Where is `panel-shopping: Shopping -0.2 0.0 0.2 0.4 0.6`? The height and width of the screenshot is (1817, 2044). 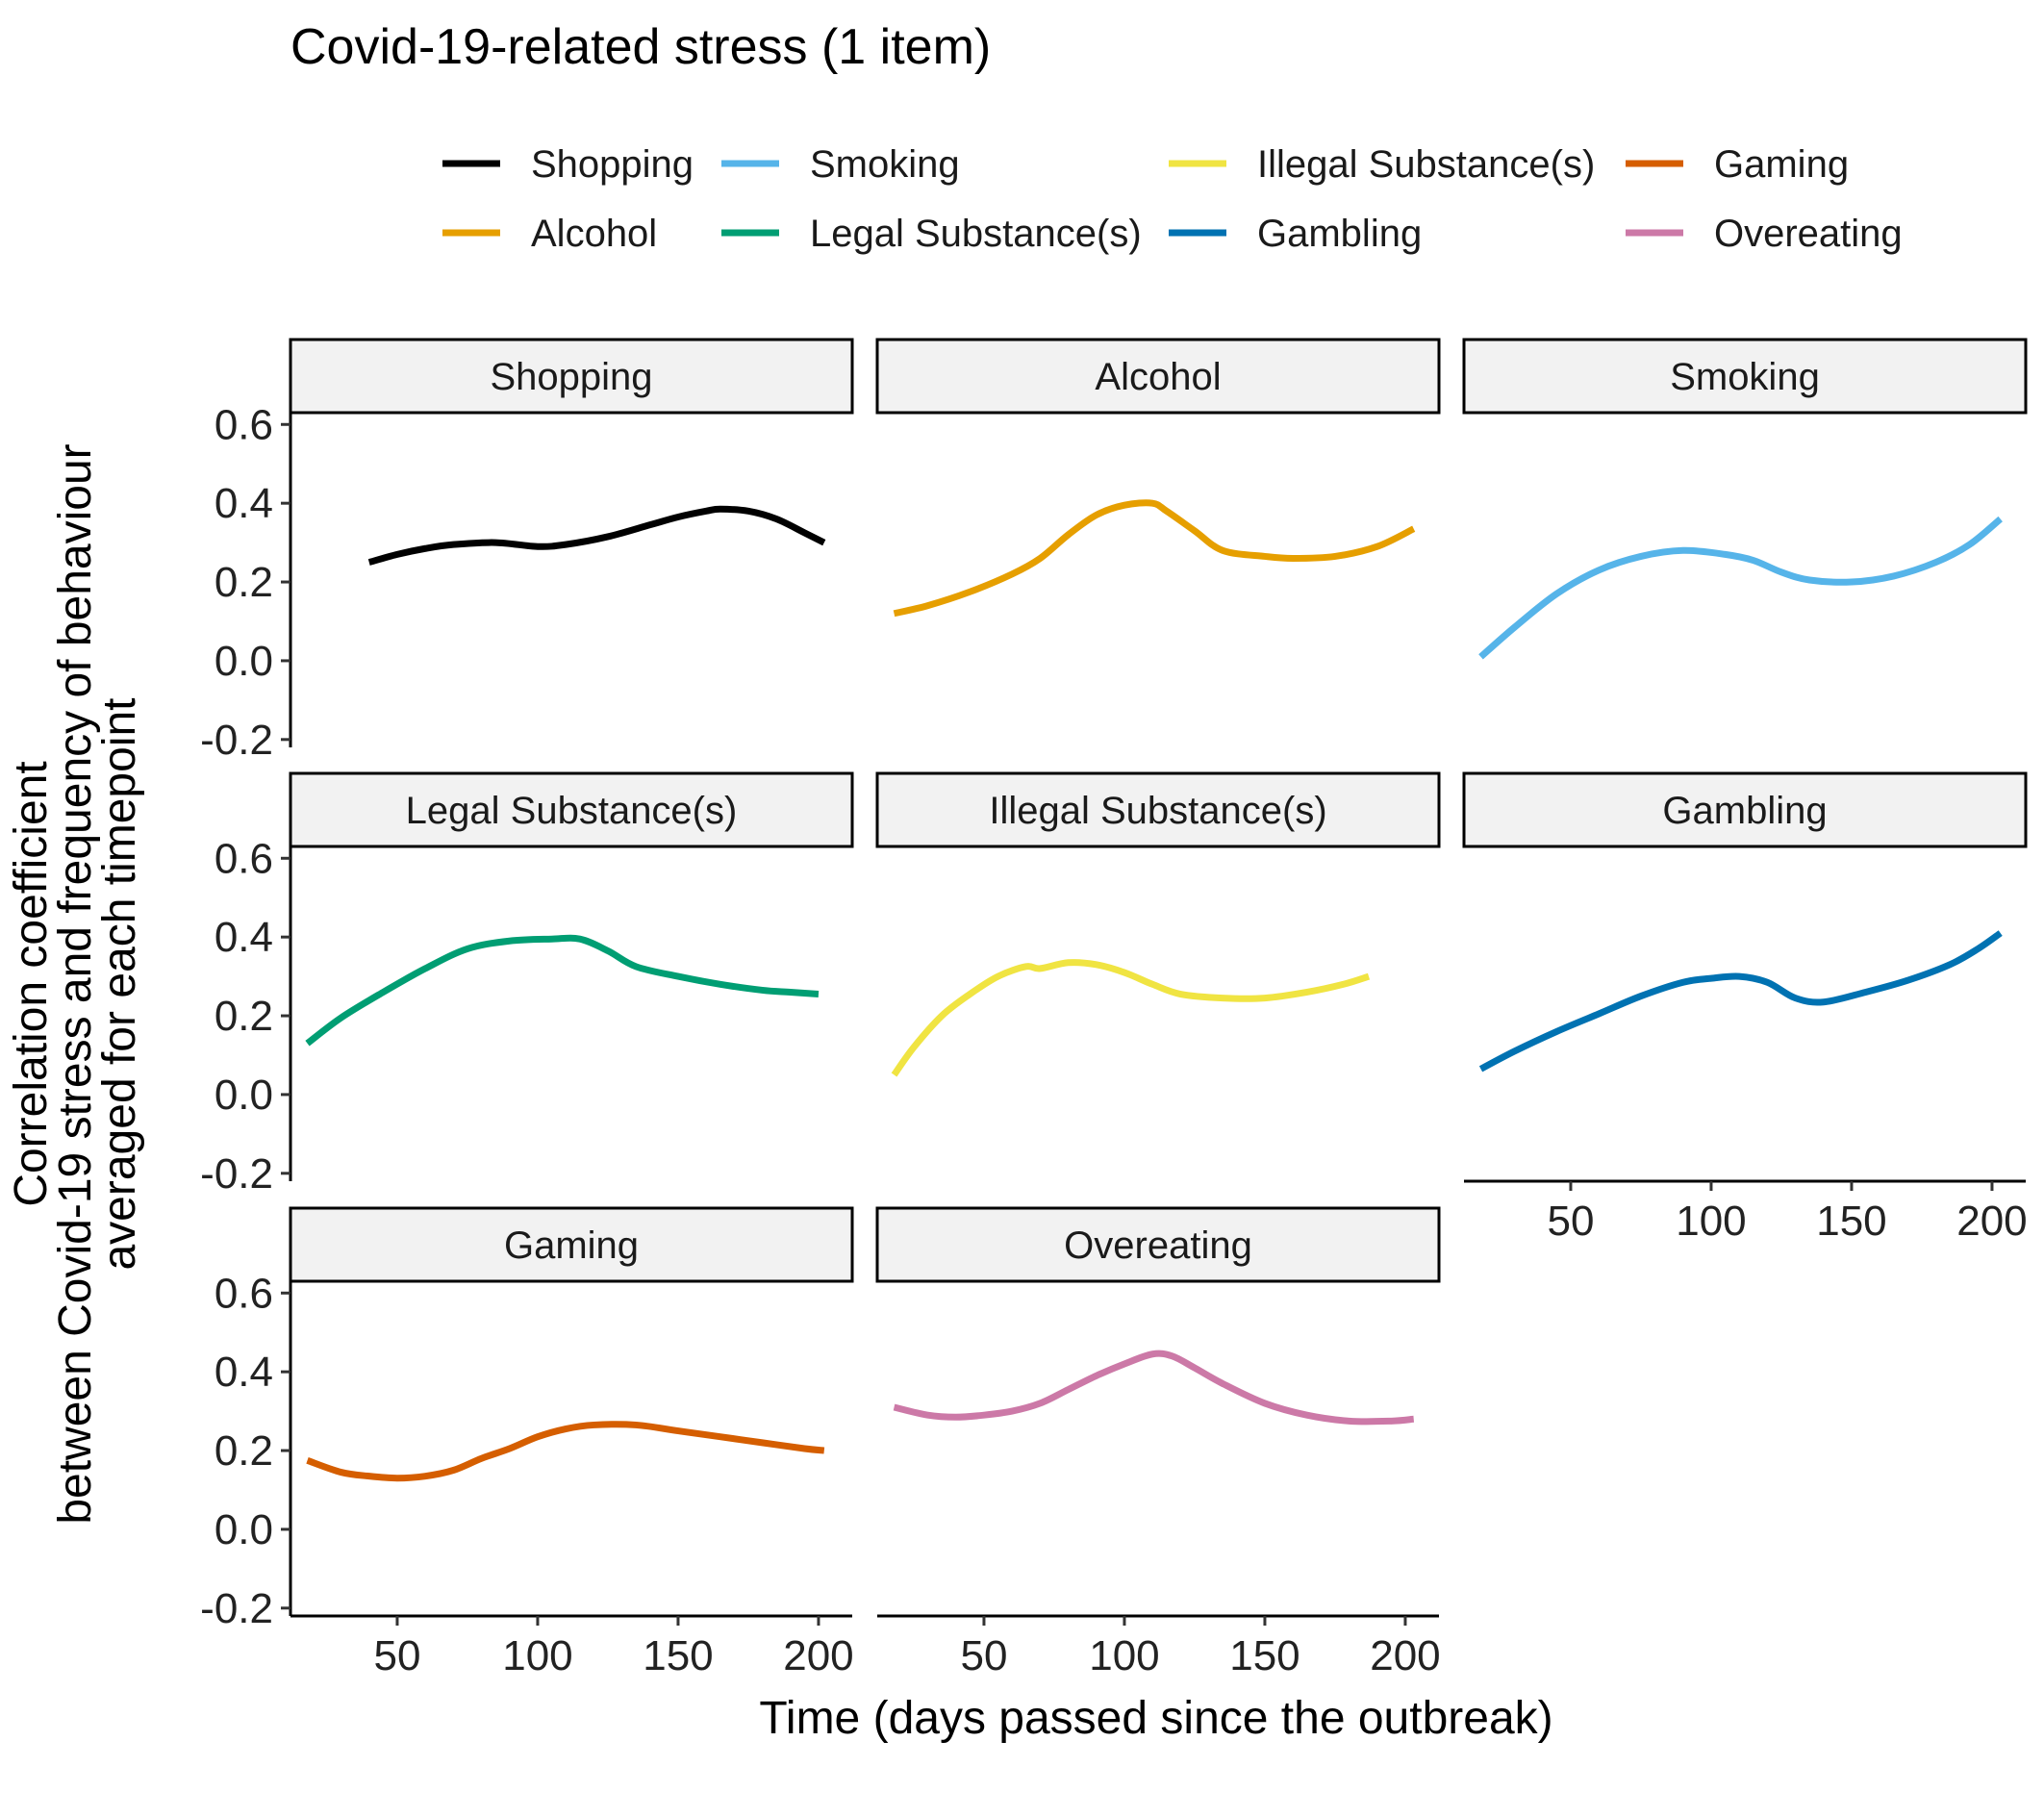 panel-shopping: Shopping -0.2 0.0 0.2 0.4 0.6 is located at coordinates (527, 551).